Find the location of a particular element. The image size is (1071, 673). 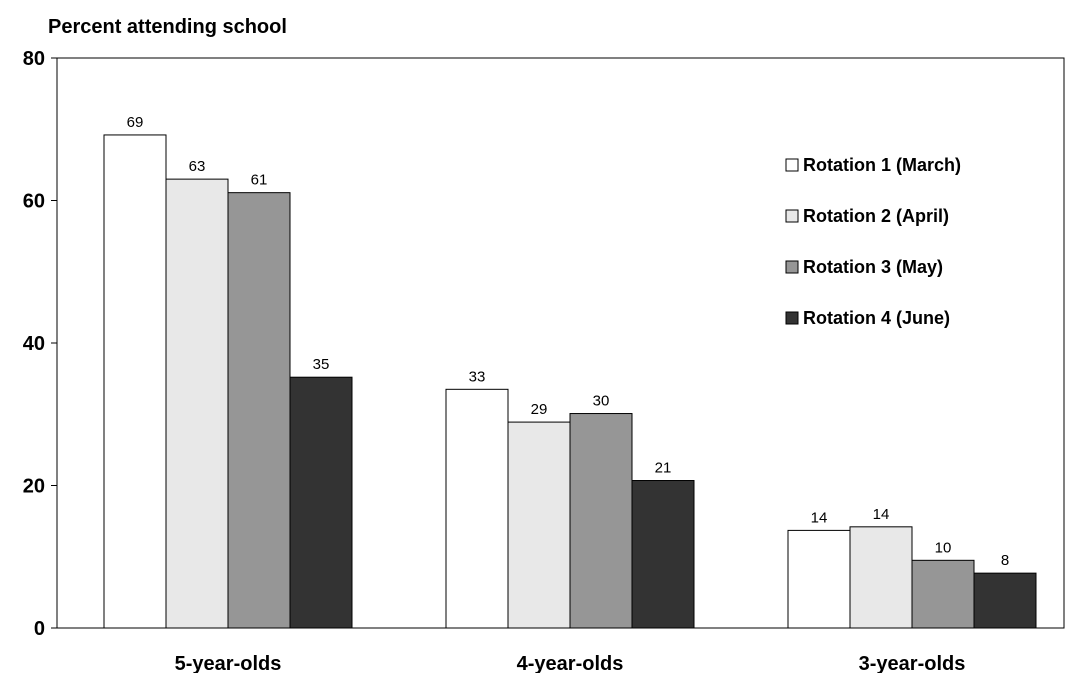

legend-label: Rotation 3 (May) is located at coordinates (873, 267).